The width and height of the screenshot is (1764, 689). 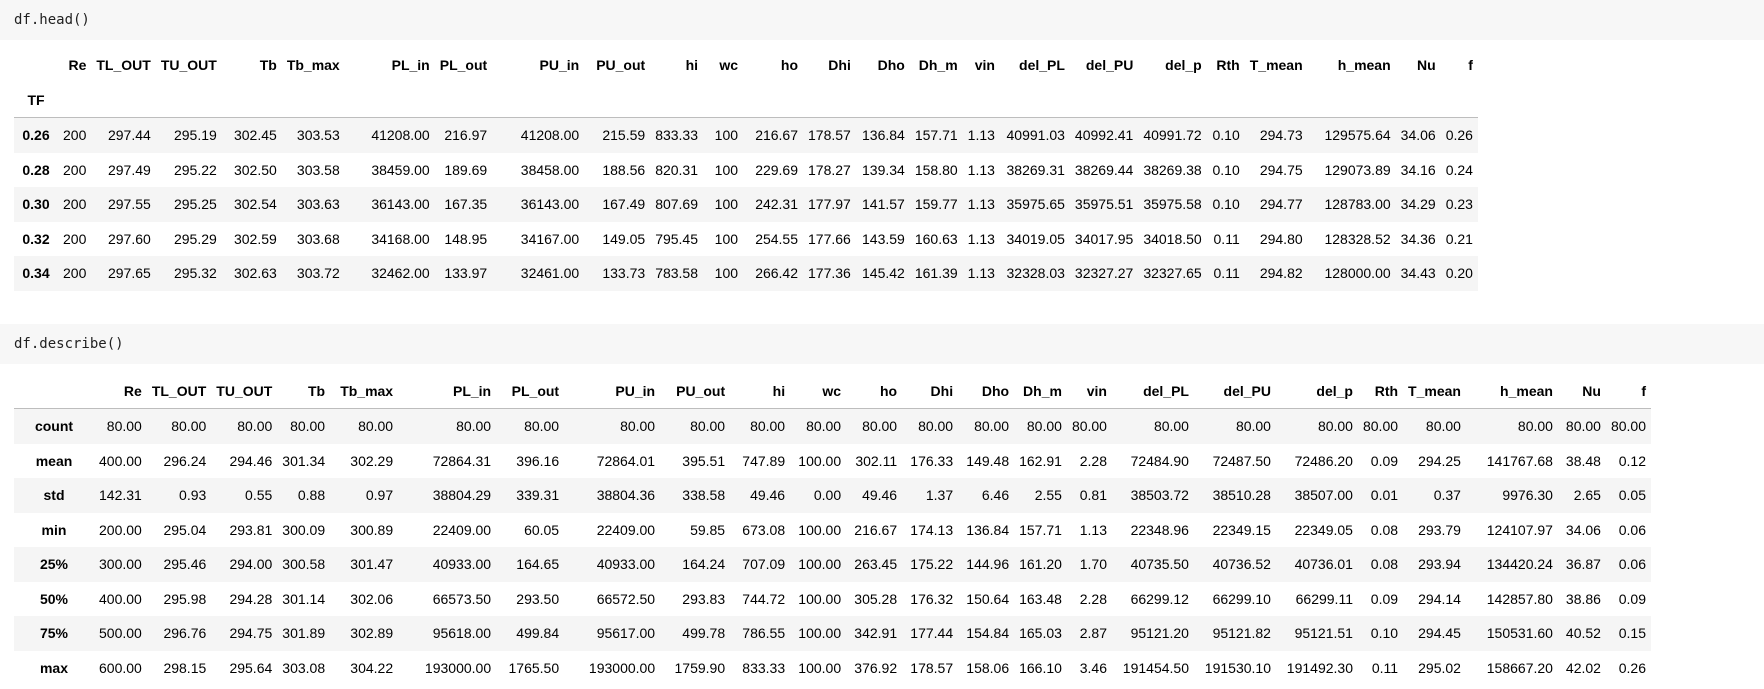 What do you see at coordinates (1351, 169) in the screenshot?
I see `table-cell: 129073.89` at bounding box center [1351, 169].